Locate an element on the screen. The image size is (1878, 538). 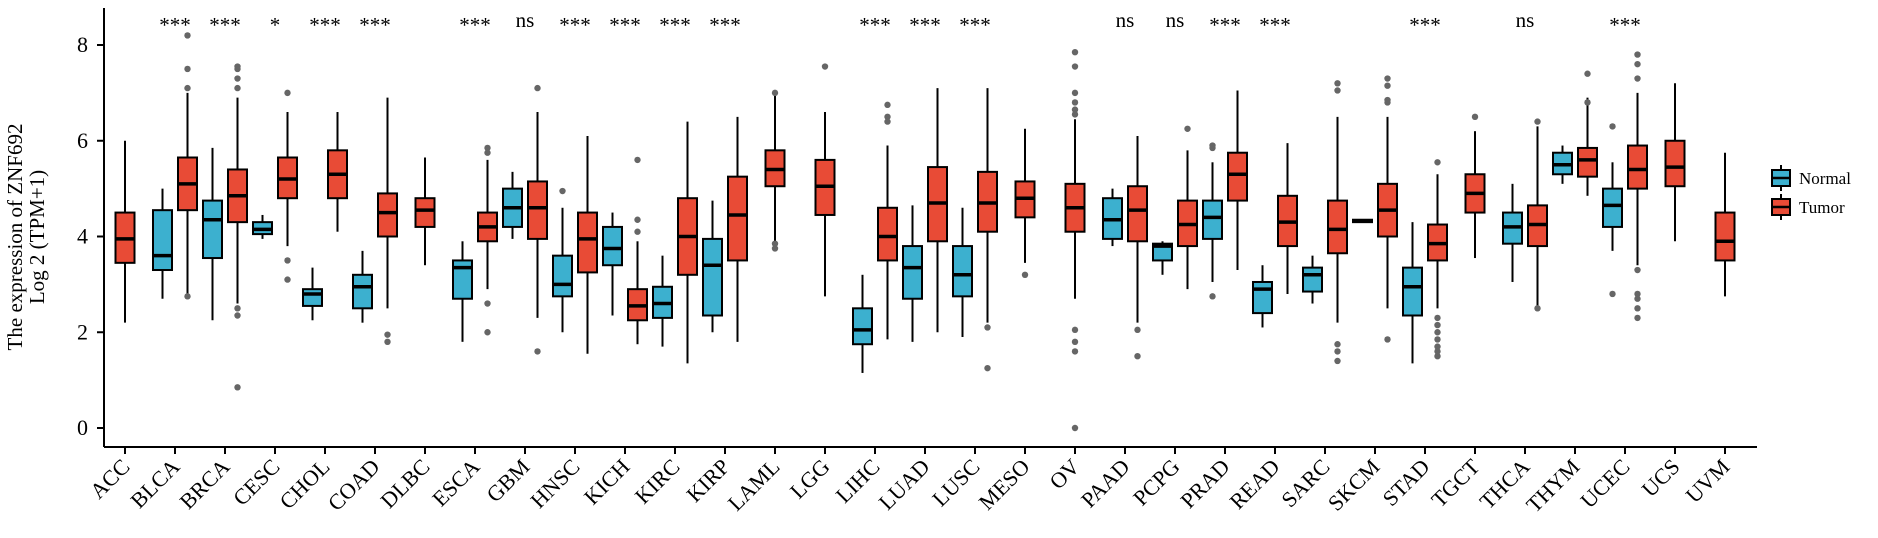
box-tumor-coad-box is located at coordinates (387, 215).